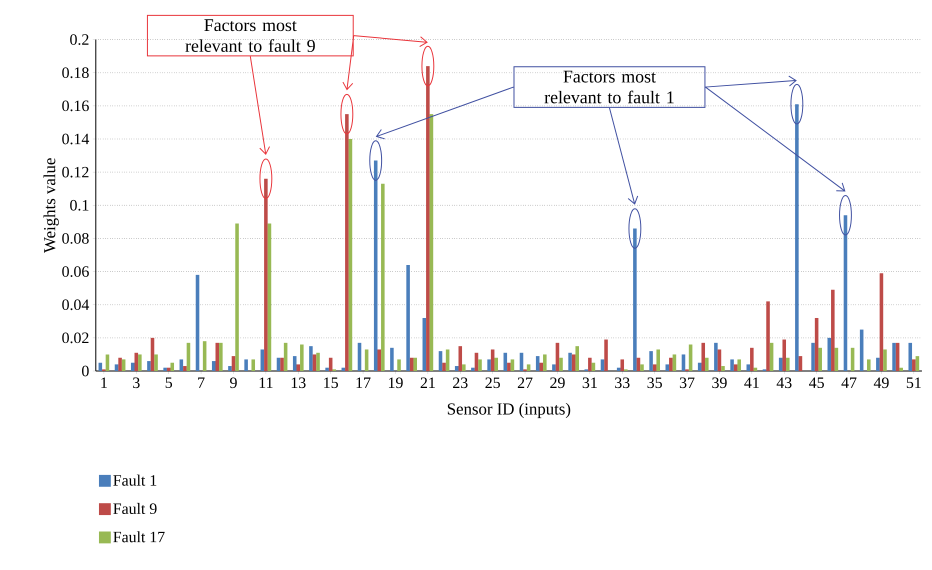 This screenshot has height=570, width=932. Describe the element at coordinates (654, 383) in the screenshot. I see `x-tick-label: 35` at that location.